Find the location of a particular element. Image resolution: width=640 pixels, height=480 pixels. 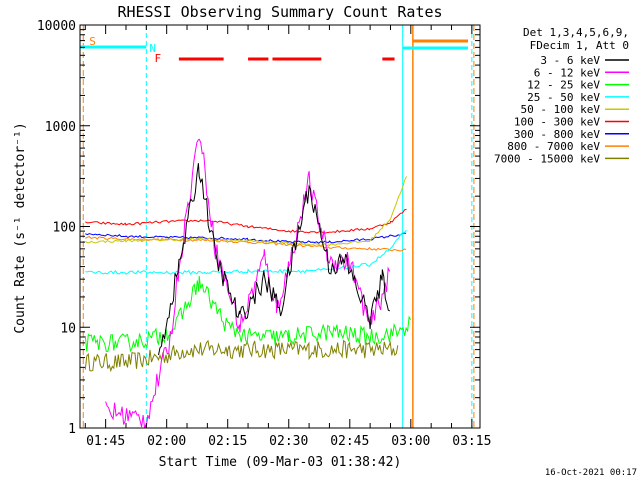

x-tick-label: 03:00 is located at coordinates (410, 441).